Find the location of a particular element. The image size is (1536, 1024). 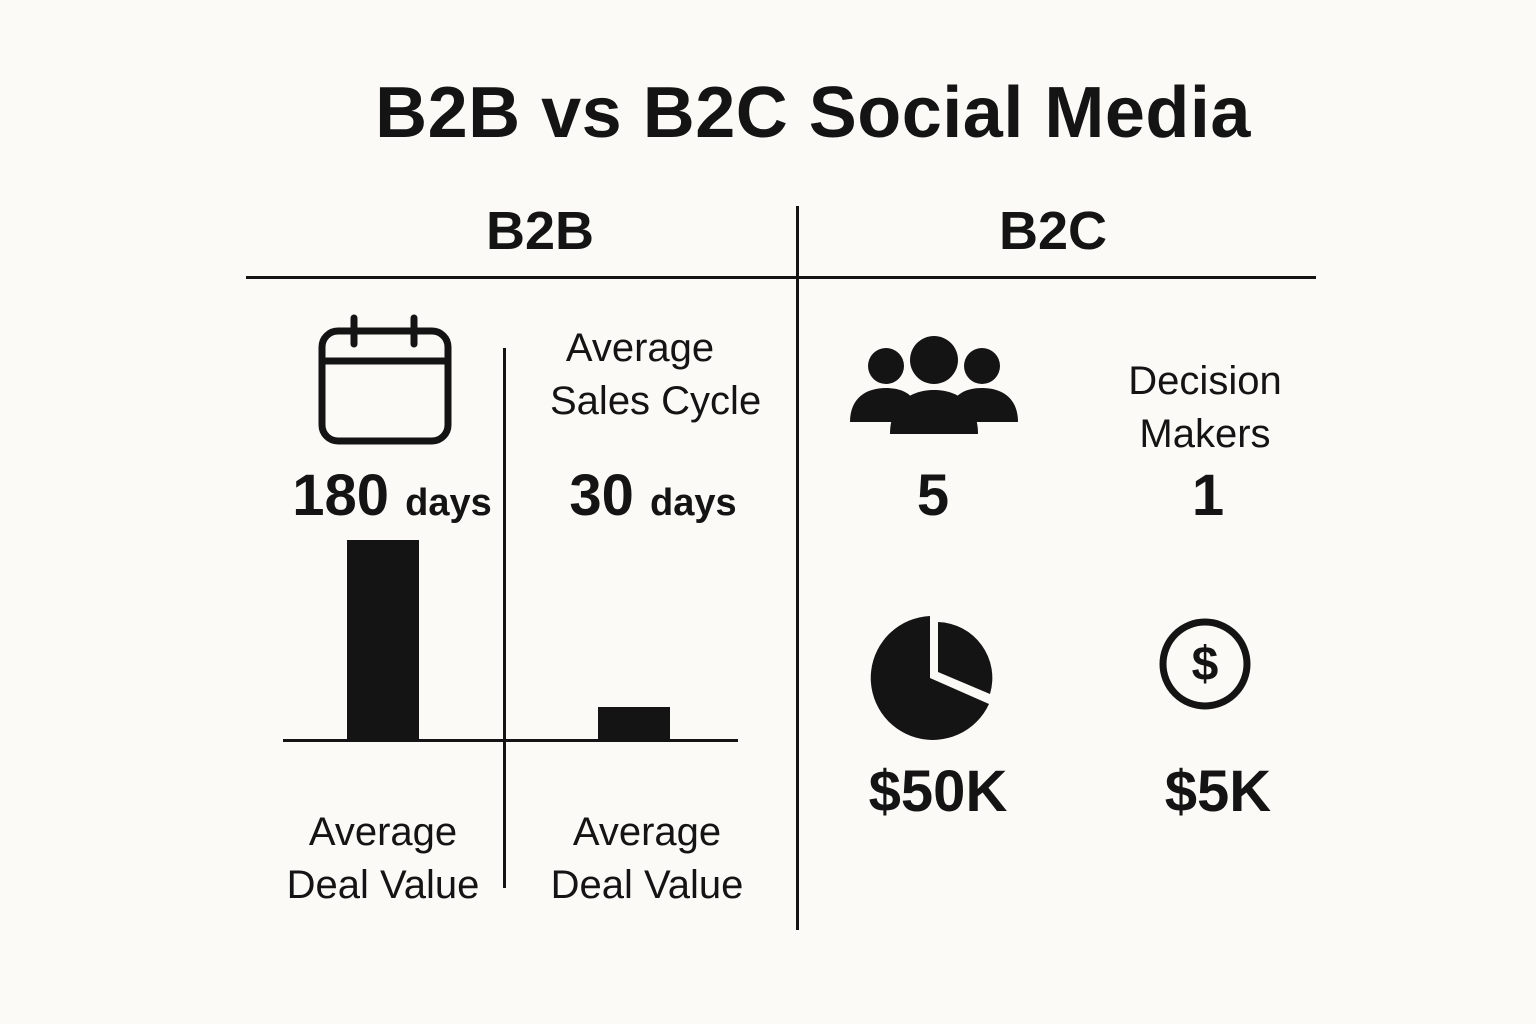

decision-makers-b2c-value: 1 is located at coordinates (1208, 495).